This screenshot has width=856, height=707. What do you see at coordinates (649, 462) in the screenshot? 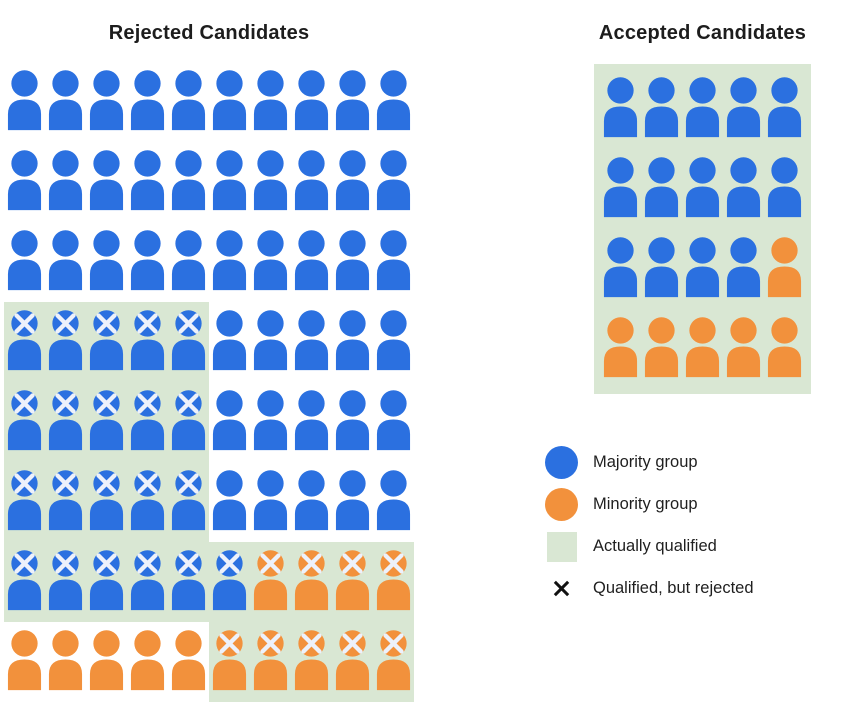
I see `legend-item: Majority group` at bounding box center [649, 462].